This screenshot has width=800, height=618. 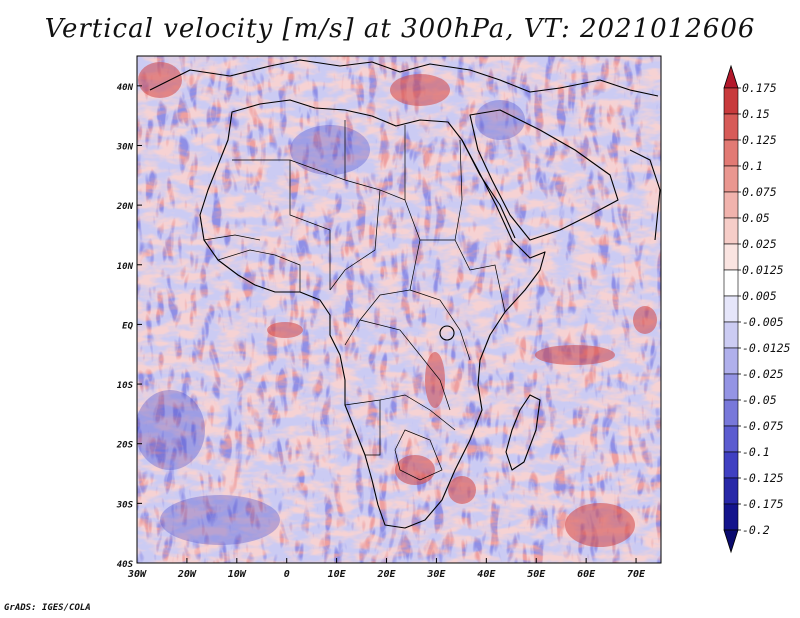 I want to click on colorbar-label: 0.025, so click(x=759, y=244).